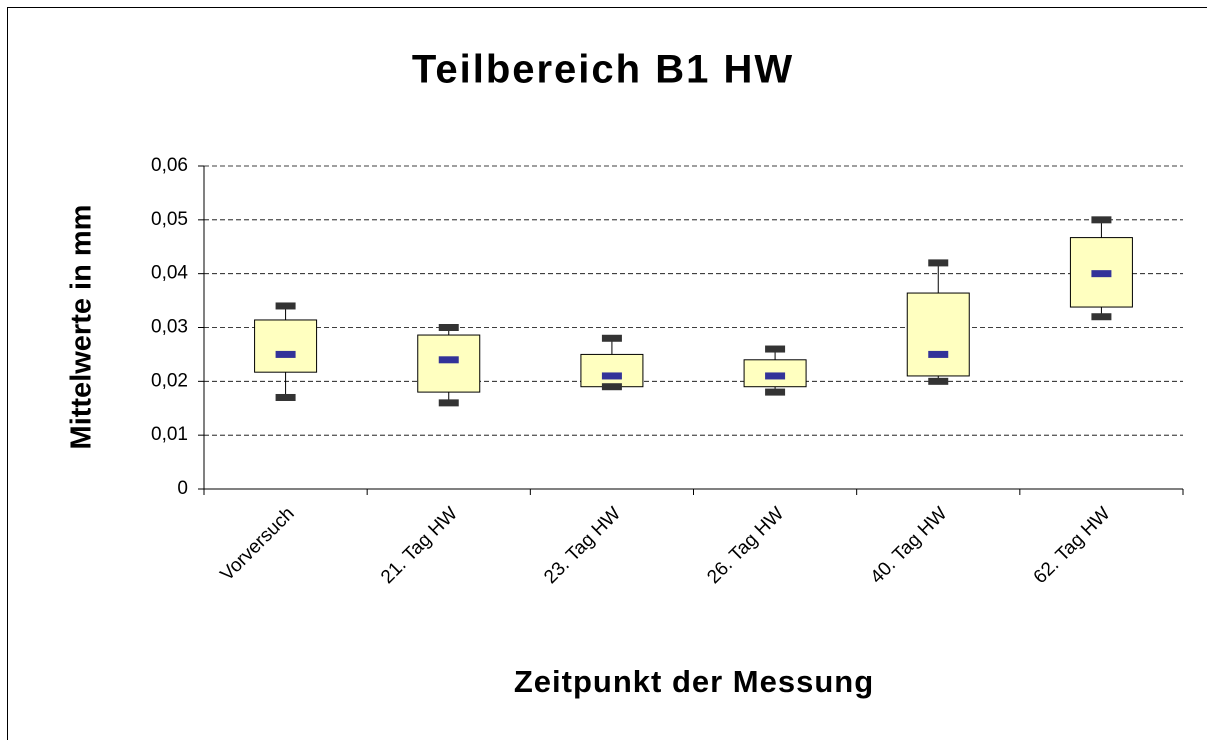 This screenshot has height=740, width=1207. What do you see at coordinates (419, 545) in the screenshot?
I see `x-tick-label: 21. Tag HW` at bounding box center [419, 545].